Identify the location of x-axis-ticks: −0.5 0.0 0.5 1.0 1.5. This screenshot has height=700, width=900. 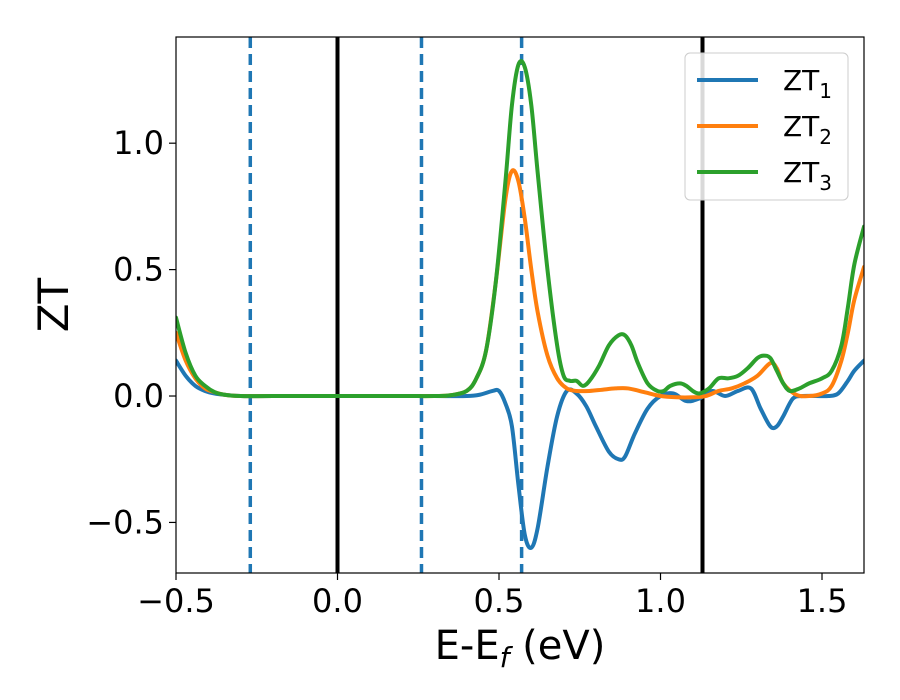
(492, 596).